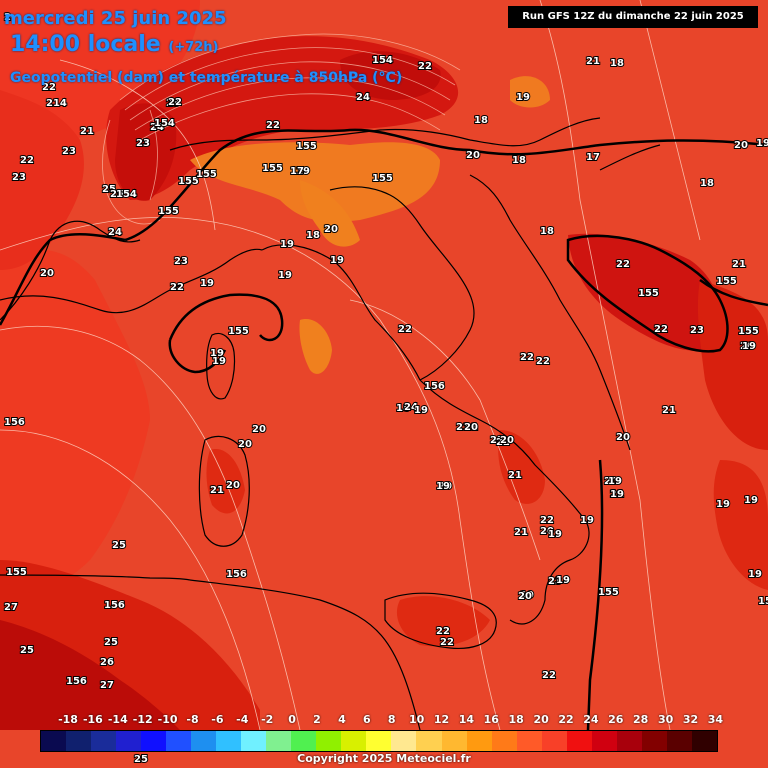  What do you see at coordinates (342, 719) in the screenshot?
I see `legend-tick-label: 4` at bounding box center [342, 719].